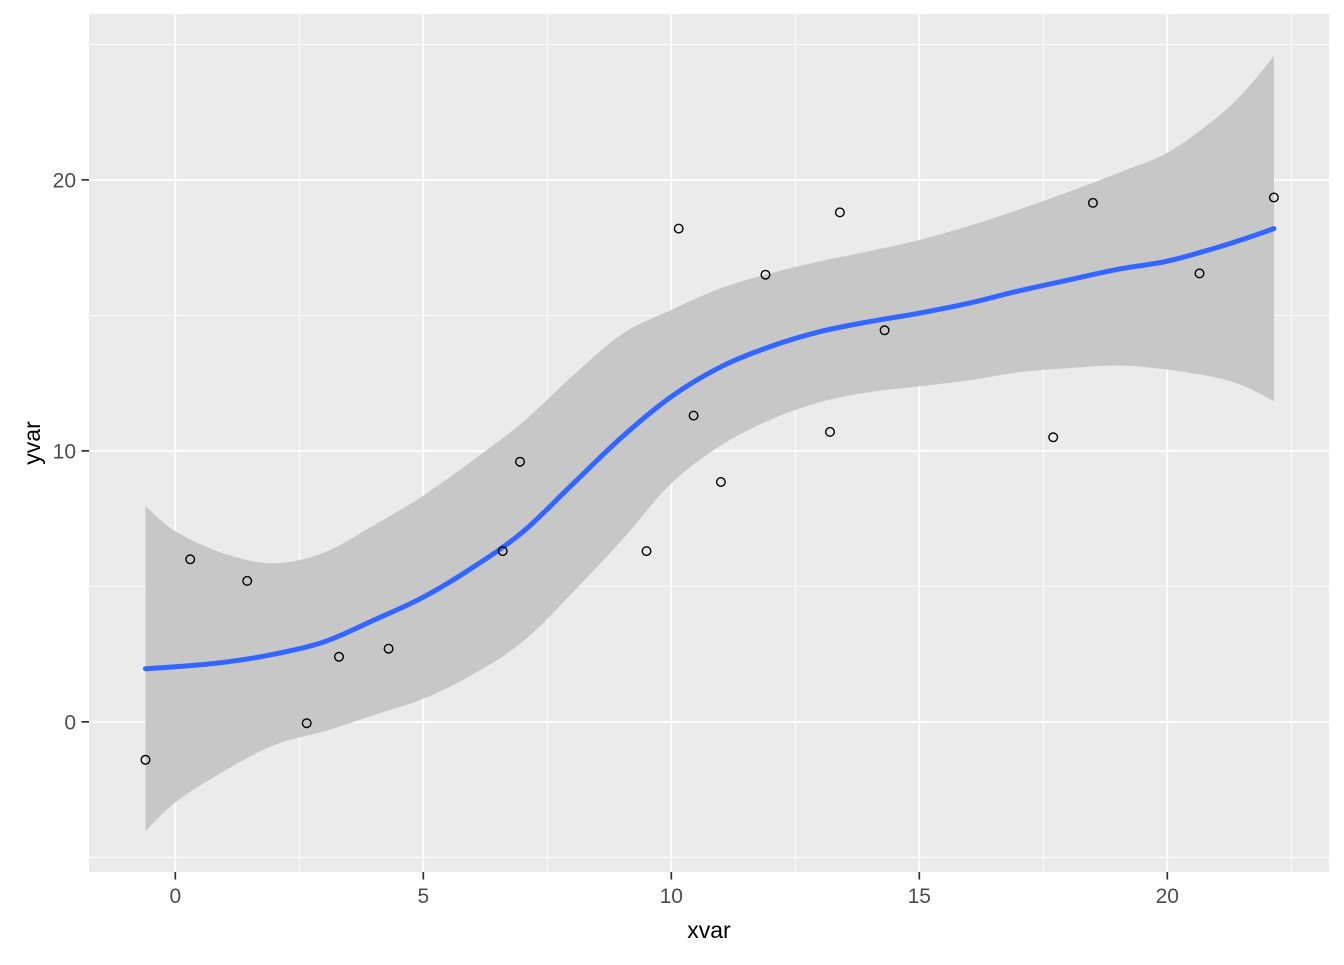 The width and height of the screenshot is (1344, 965). I want to click on y-axis-tick-labels: 0 10 20, so click(64, 451).